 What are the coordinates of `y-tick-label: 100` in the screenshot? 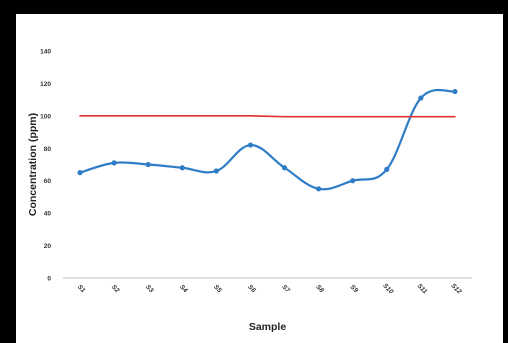 It's located at (45, 116).